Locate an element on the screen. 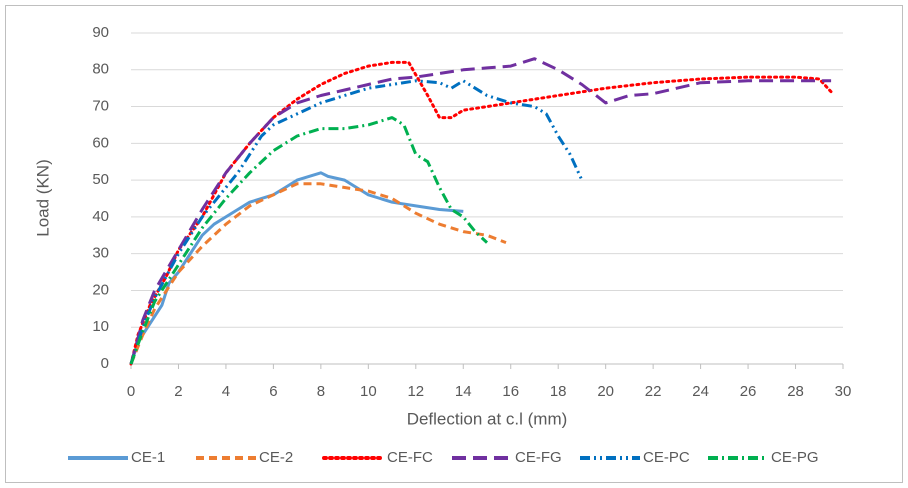 The image size is (908, 488). x-tick-label: 6 is located at coordinates (273, 391).